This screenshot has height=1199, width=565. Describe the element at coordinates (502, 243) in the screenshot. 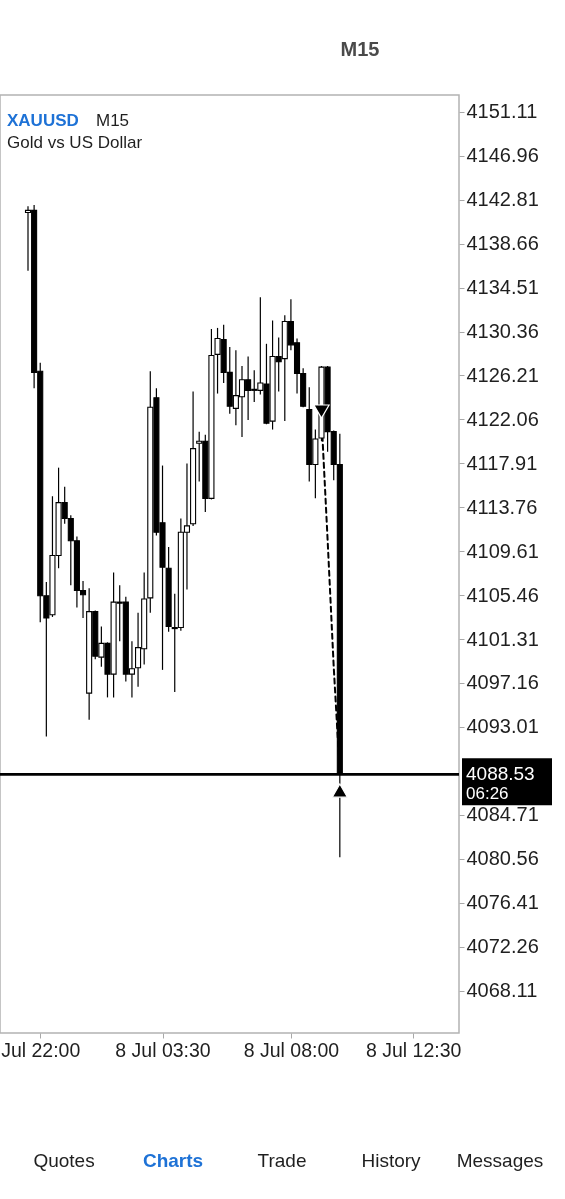

I see `y-tick-label: 4138.66` at that location.